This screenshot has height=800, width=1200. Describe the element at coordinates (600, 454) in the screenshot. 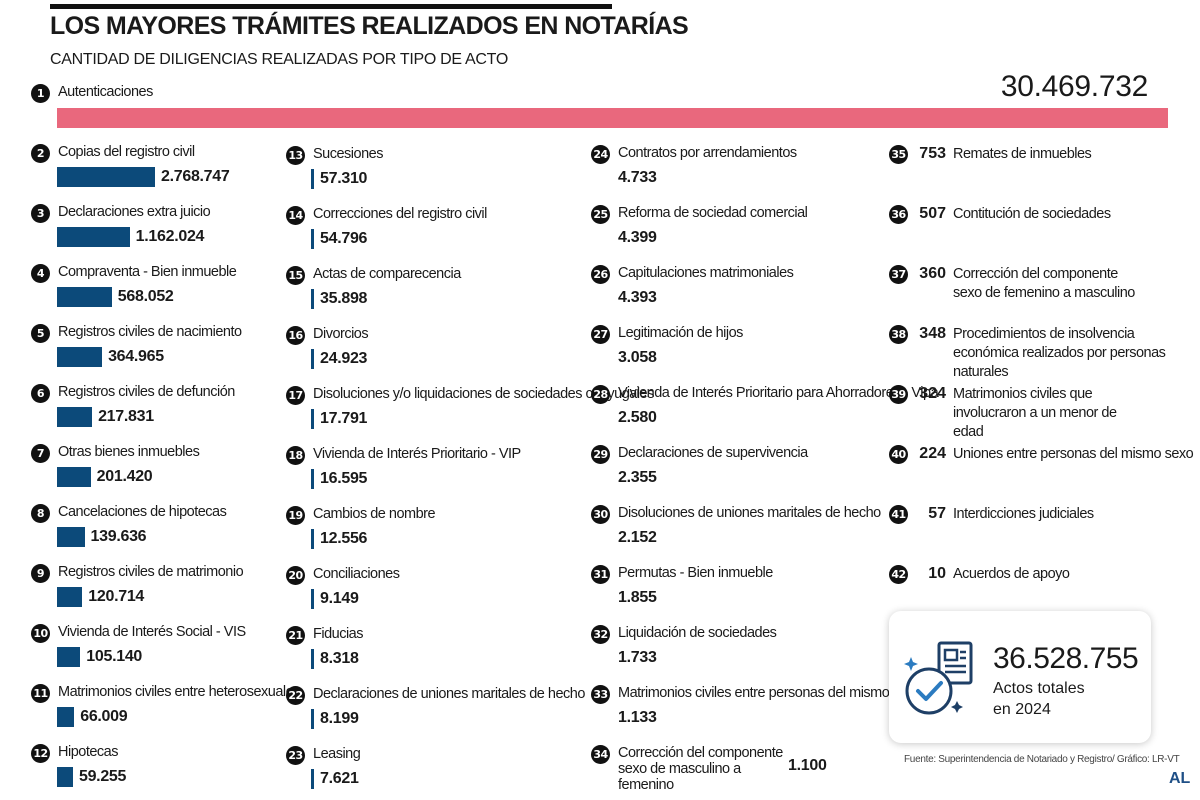

I see `rank-badge: 29` at that location.